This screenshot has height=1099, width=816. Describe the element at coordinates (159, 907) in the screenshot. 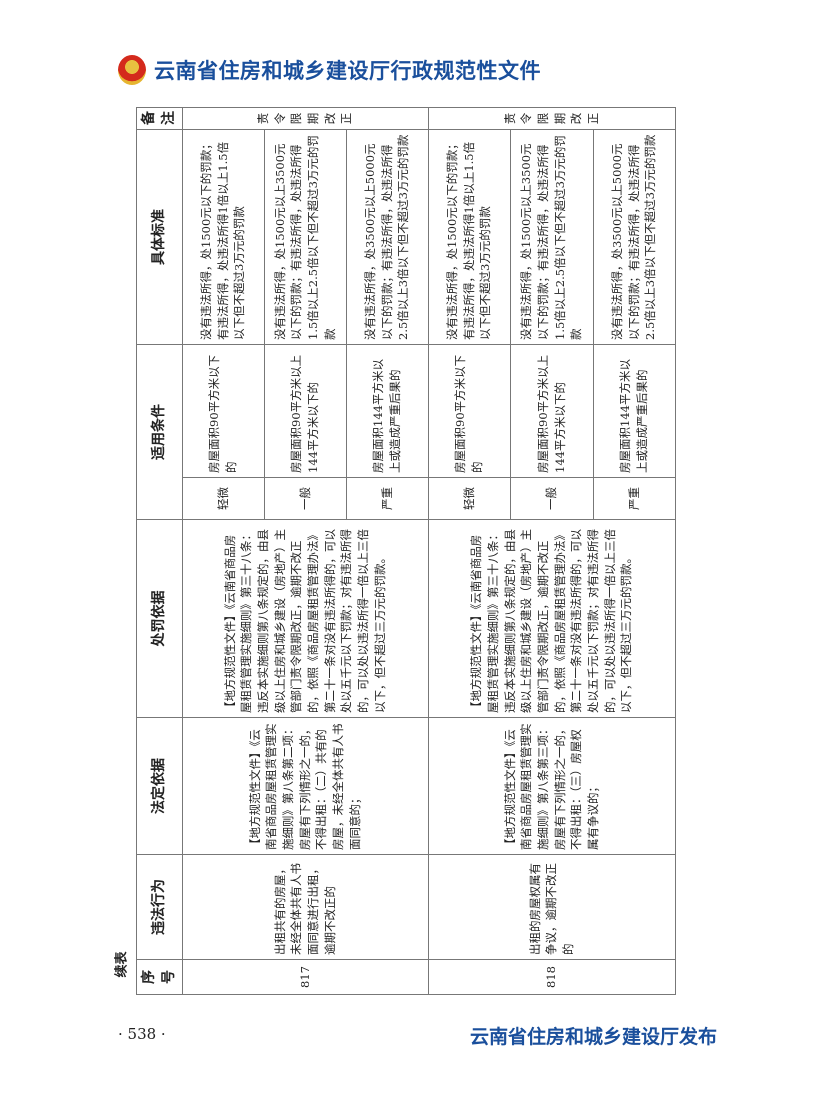

I see `header-violation: 违法行为` at that location.